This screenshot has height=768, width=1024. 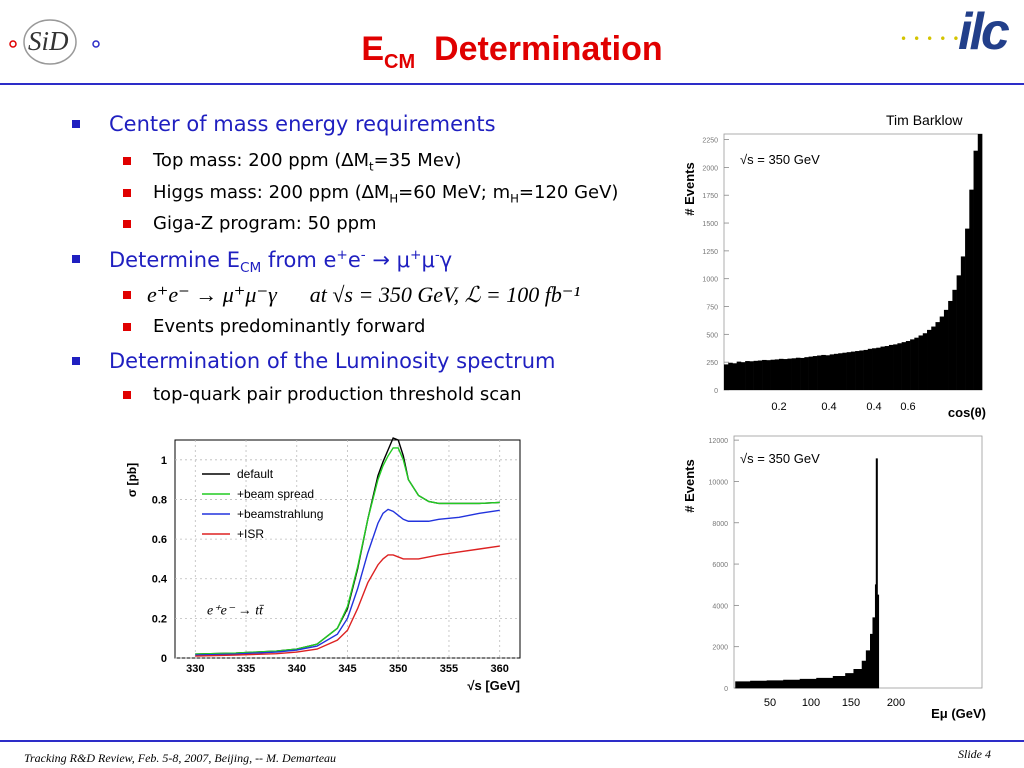 What do you see at coordinates (398, 669) in the screenshot?
I see `x-tick-label: 350` at bounding box center [398, 669].